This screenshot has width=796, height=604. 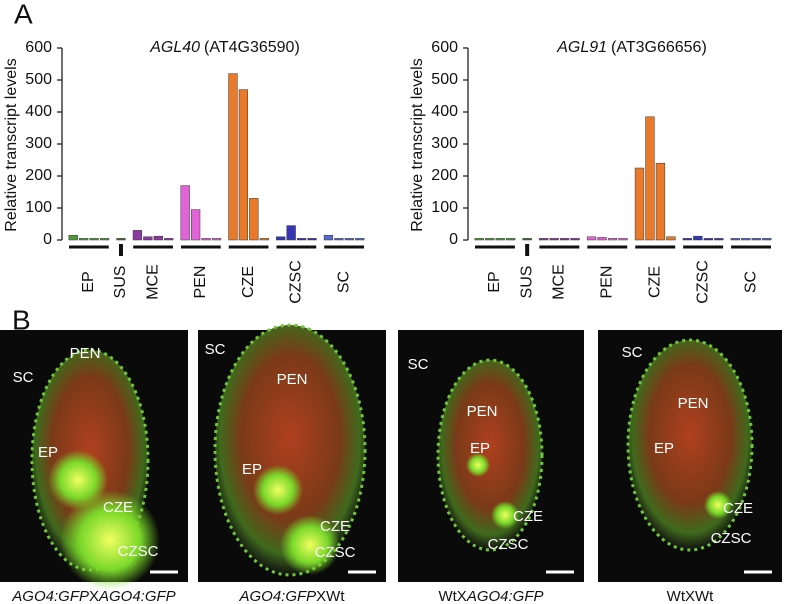 I want to click on caption: AGO4:GFPXAGO4:GFP, so click(x=93, y=596).